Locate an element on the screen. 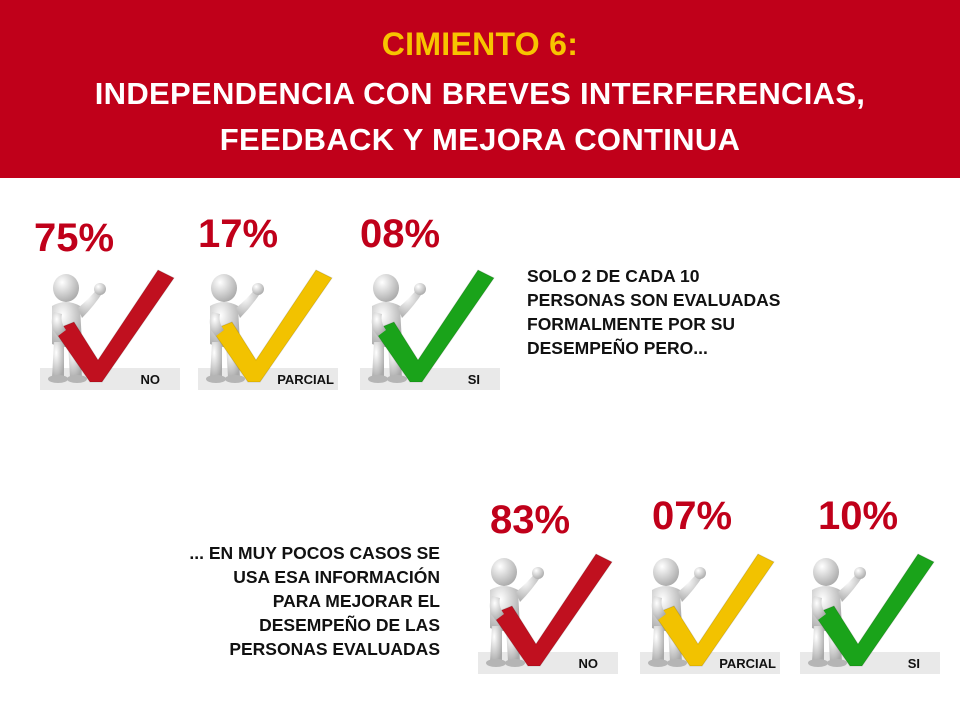 The height and width of the screenshot is (720, 960). bottom-parcial-illustration: PARCIAL is located at coordinates (710, 613).